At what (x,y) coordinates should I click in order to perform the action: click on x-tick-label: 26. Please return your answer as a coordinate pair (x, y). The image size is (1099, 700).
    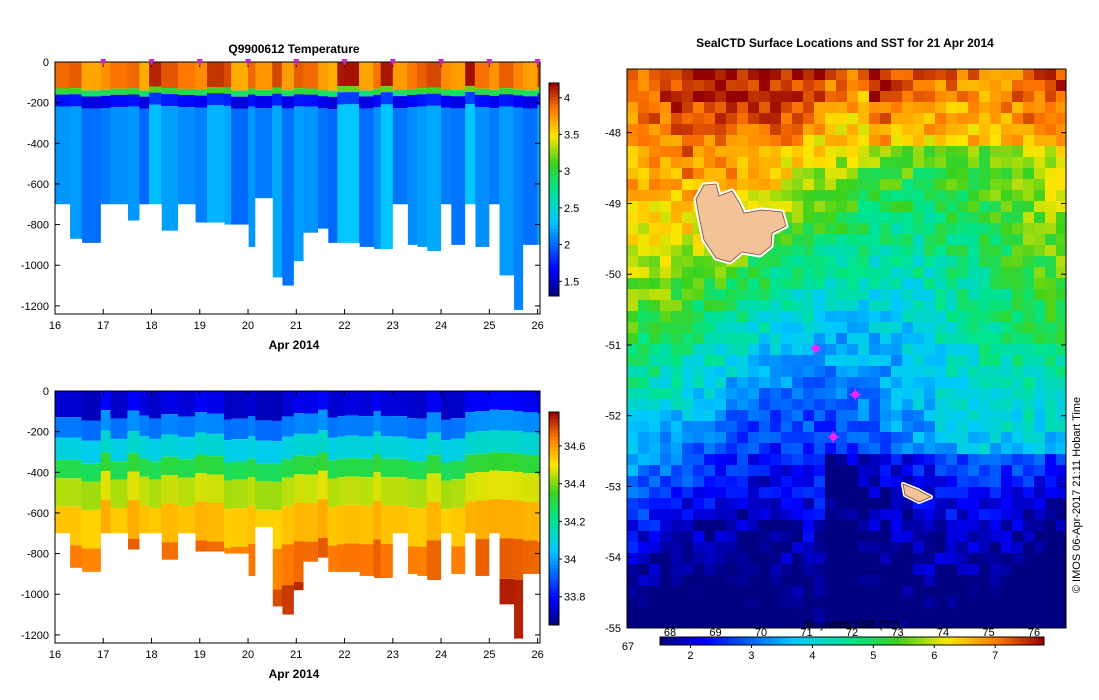
    Looking at the image, I should click on (537, 326).